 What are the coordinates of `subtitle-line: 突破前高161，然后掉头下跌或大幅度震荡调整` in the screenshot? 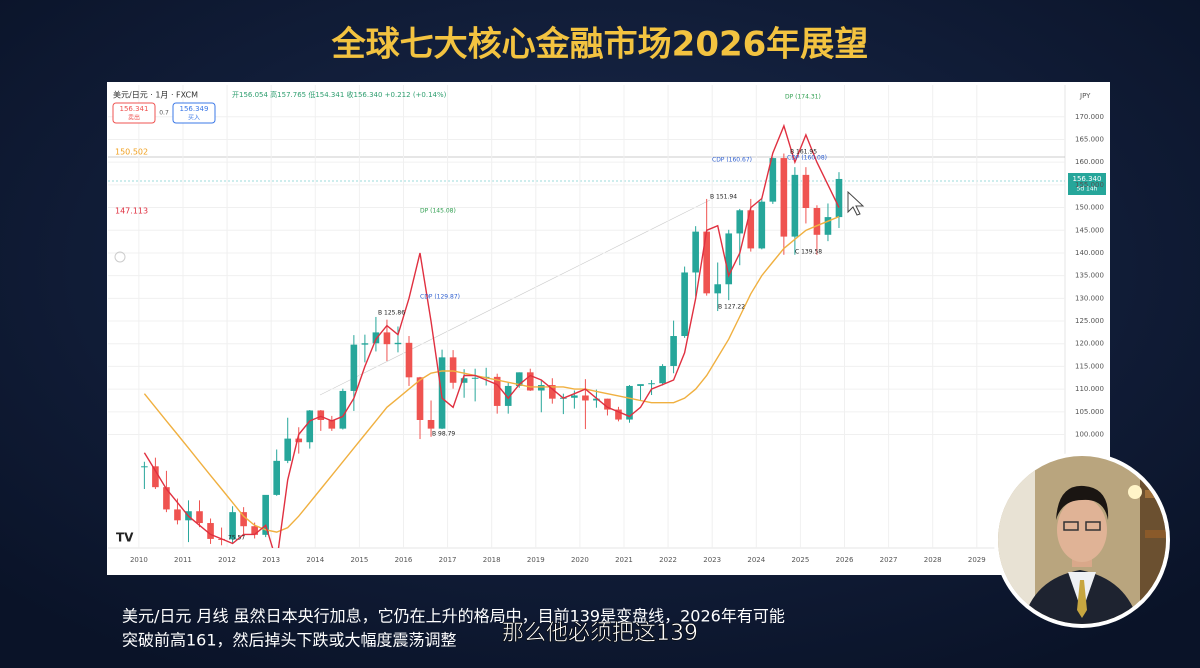 It's located at (289, 640).